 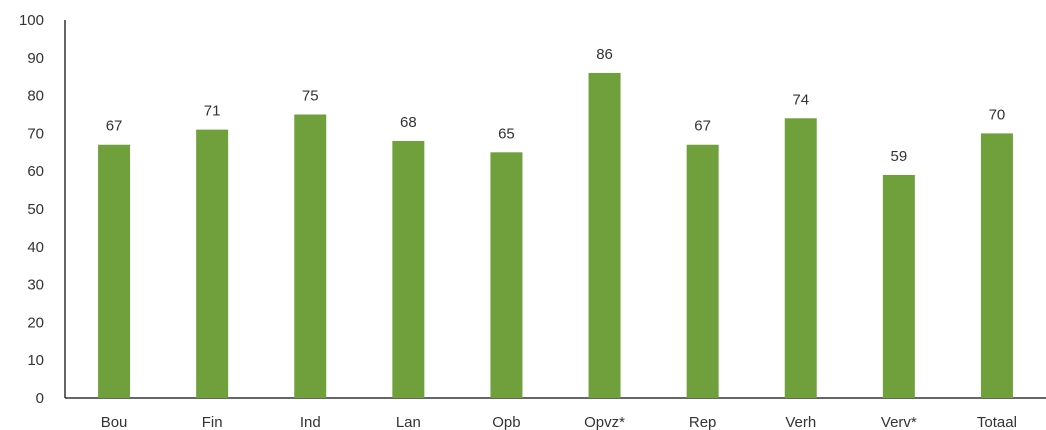 I want to click on y-tick-label: 30, so click(x=35, y=285).